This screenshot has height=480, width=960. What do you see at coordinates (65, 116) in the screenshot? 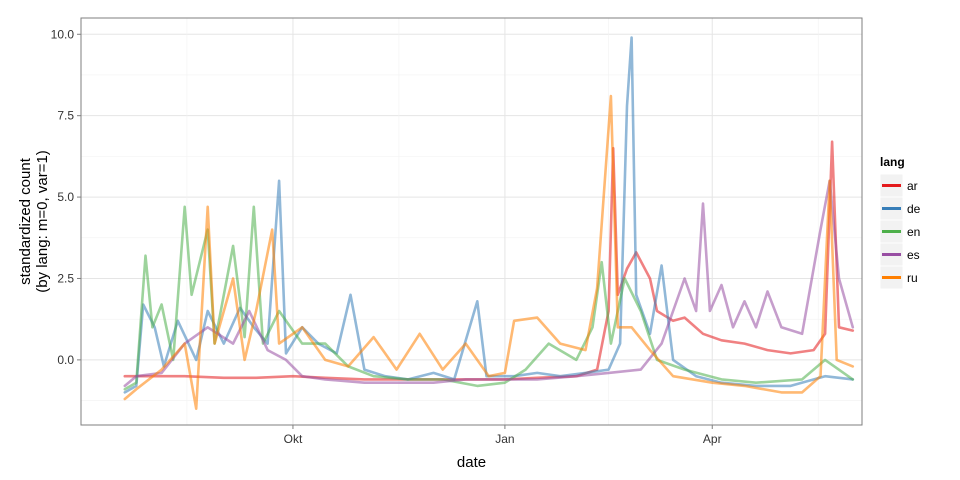
I see `y-tick-label: 7.5` at bounding box center [65, 116].